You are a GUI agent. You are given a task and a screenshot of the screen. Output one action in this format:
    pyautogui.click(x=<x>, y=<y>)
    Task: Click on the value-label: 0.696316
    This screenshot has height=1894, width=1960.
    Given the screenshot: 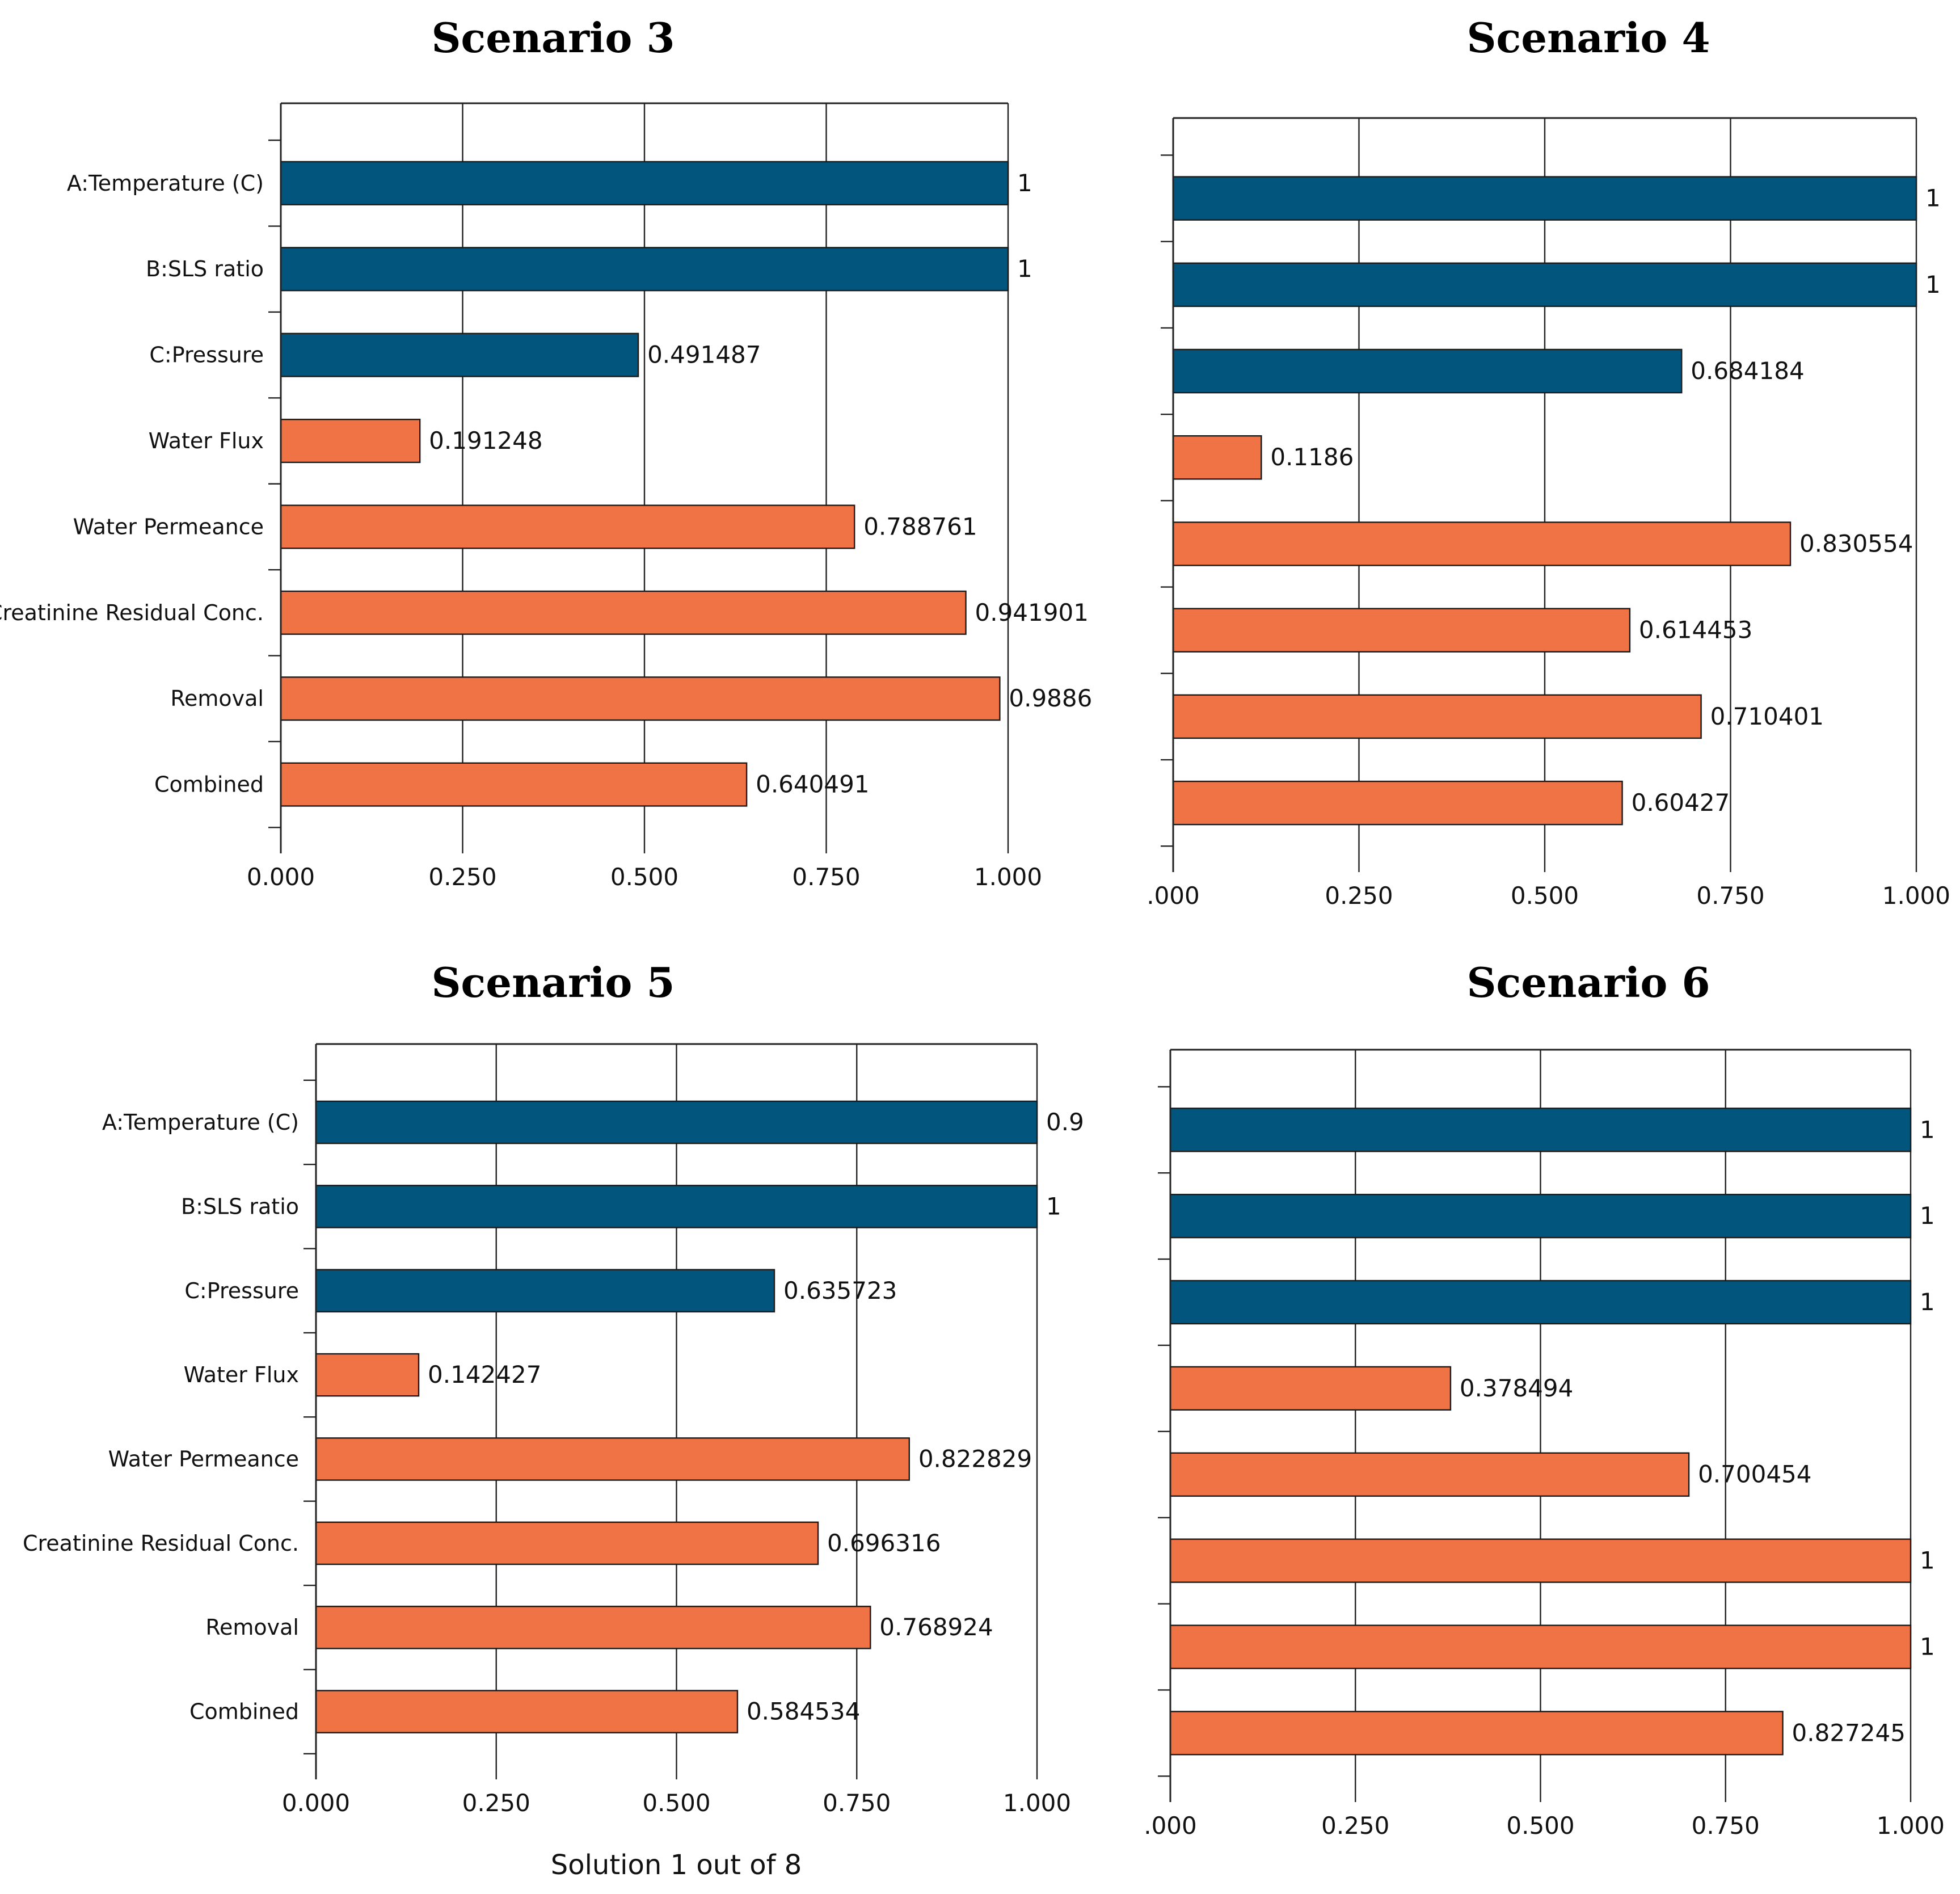 What is the action you would take?
    pyautogui.click(x=884, y=1543)
    